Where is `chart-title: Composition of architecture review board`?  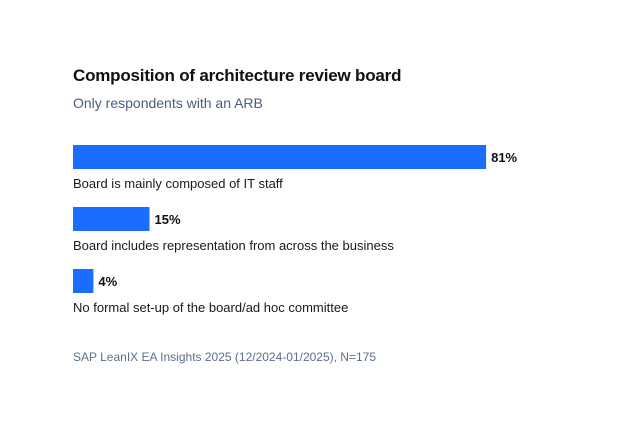 chart-title: Composition of architecture review board is located at coordinates (237, 75).